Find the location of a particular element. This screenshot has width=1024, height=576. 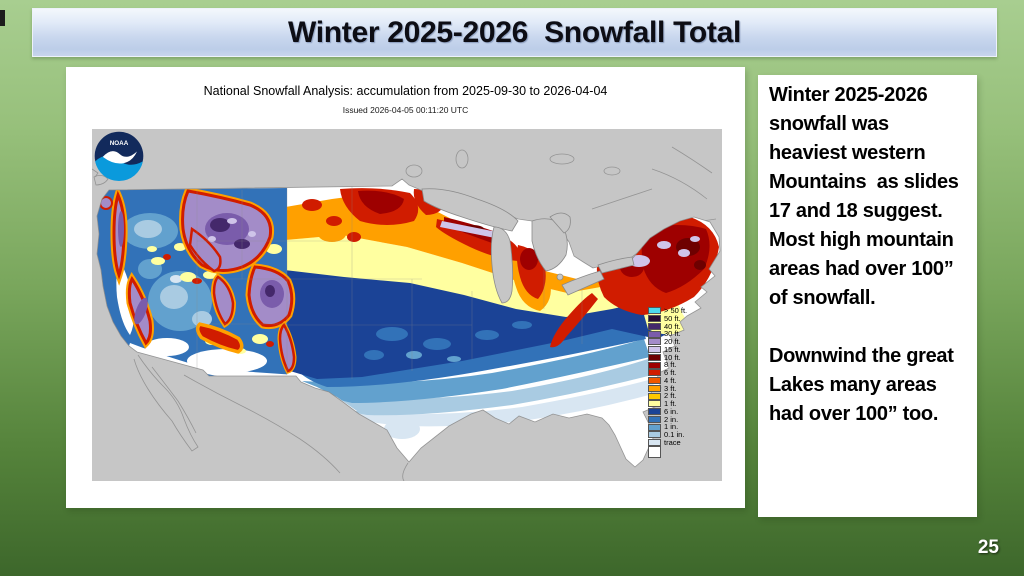

legend-label: 1 ft. is located at coordinates (670, 403).